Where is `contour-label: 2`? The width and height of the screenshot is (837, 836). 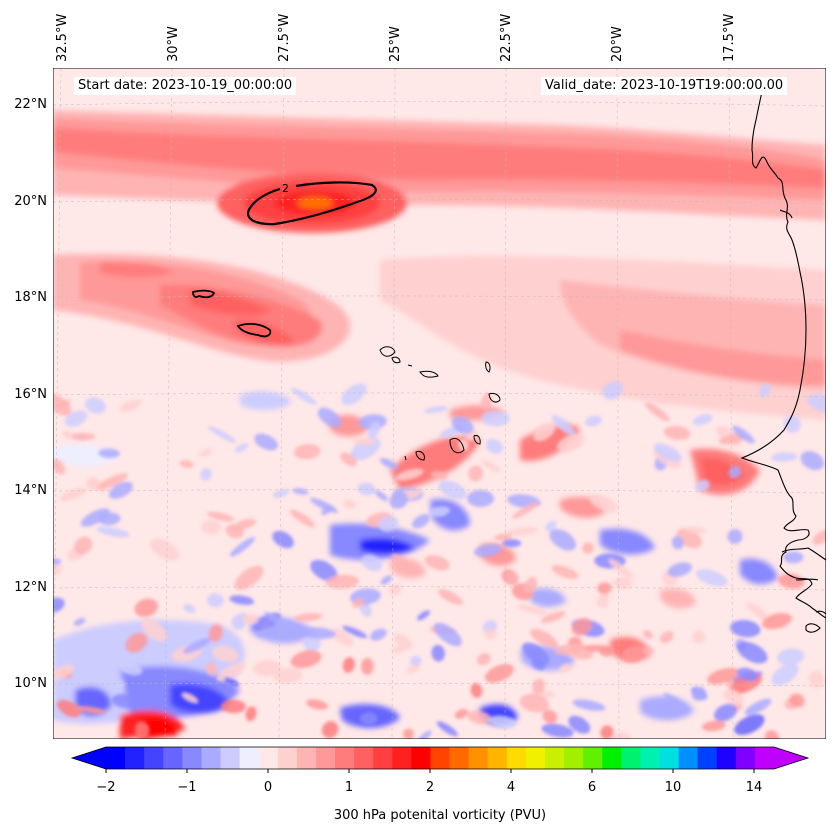
contour-label: 2 is located at coordinates (285, 188).